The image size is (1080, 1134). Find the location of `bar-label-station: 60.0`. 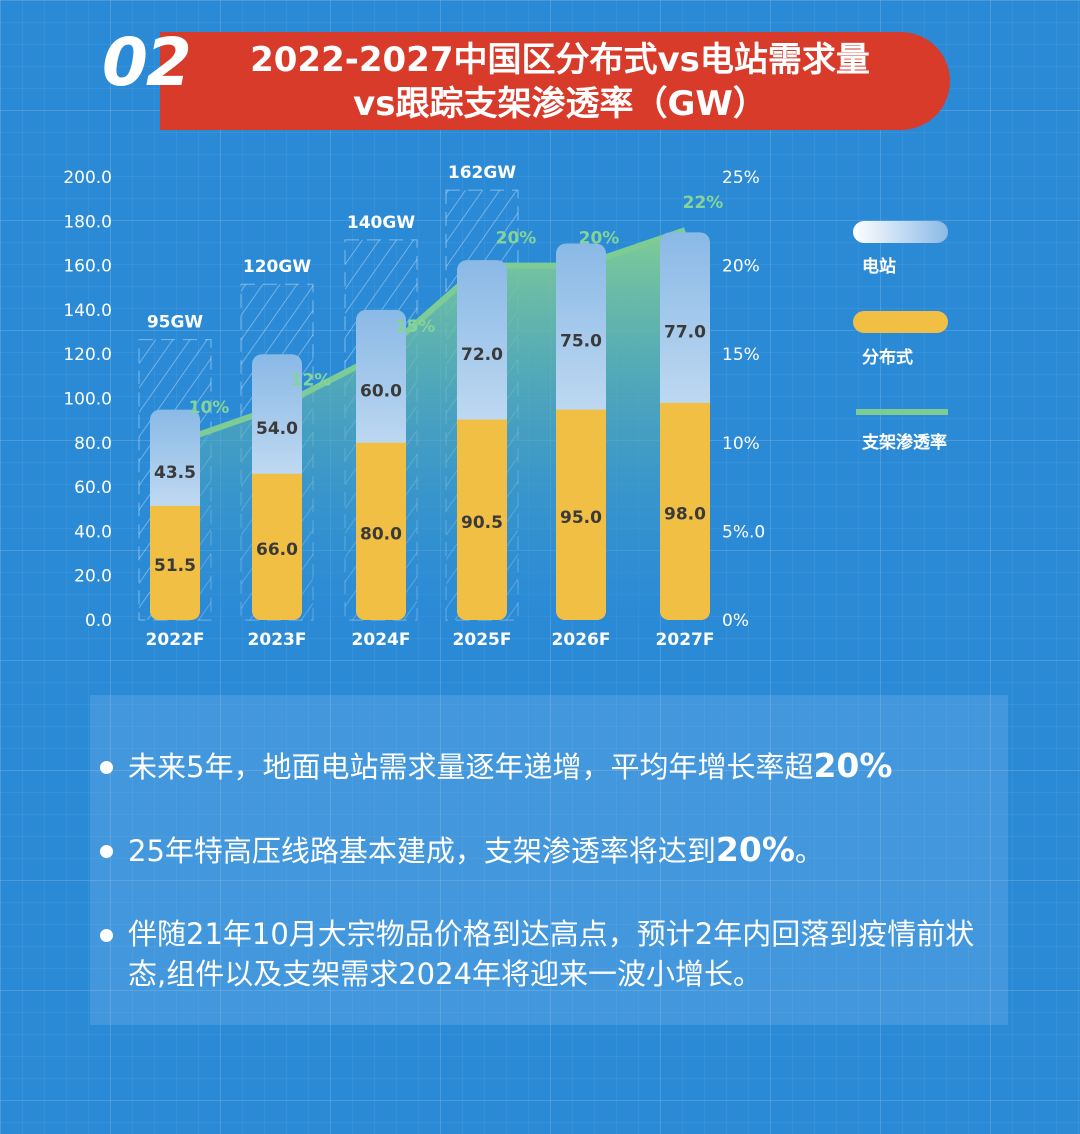

bar-label-station: 60.0 is located at coordinates (381, 391).